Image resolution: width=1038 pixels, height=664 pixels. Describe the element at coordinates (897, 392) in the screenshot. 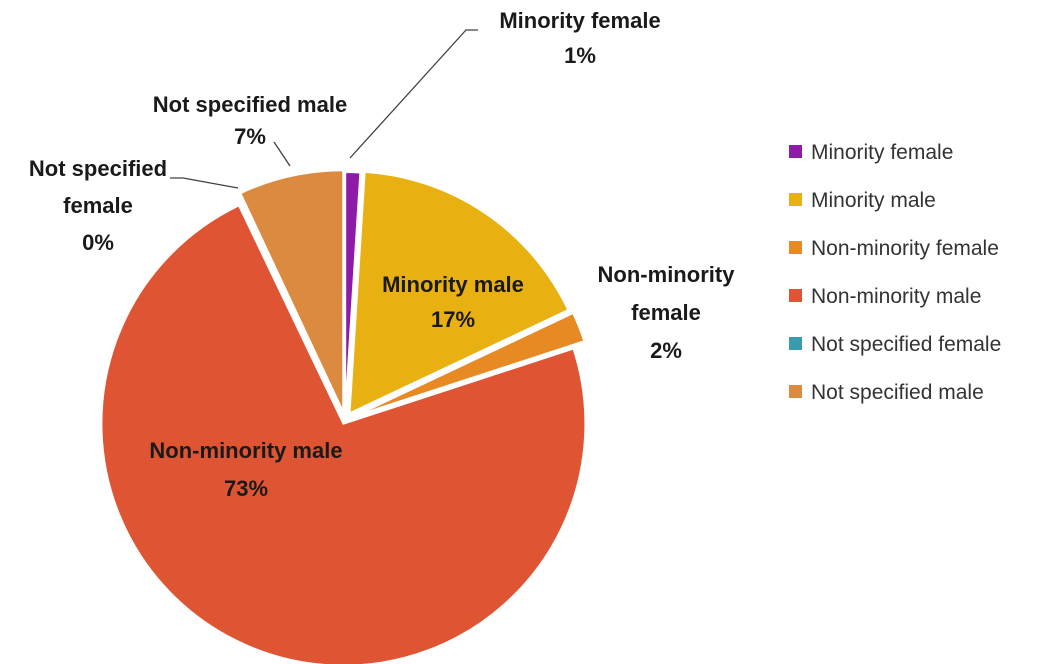

I see `legend-label-not-specified-male: Not specified male` at that location.